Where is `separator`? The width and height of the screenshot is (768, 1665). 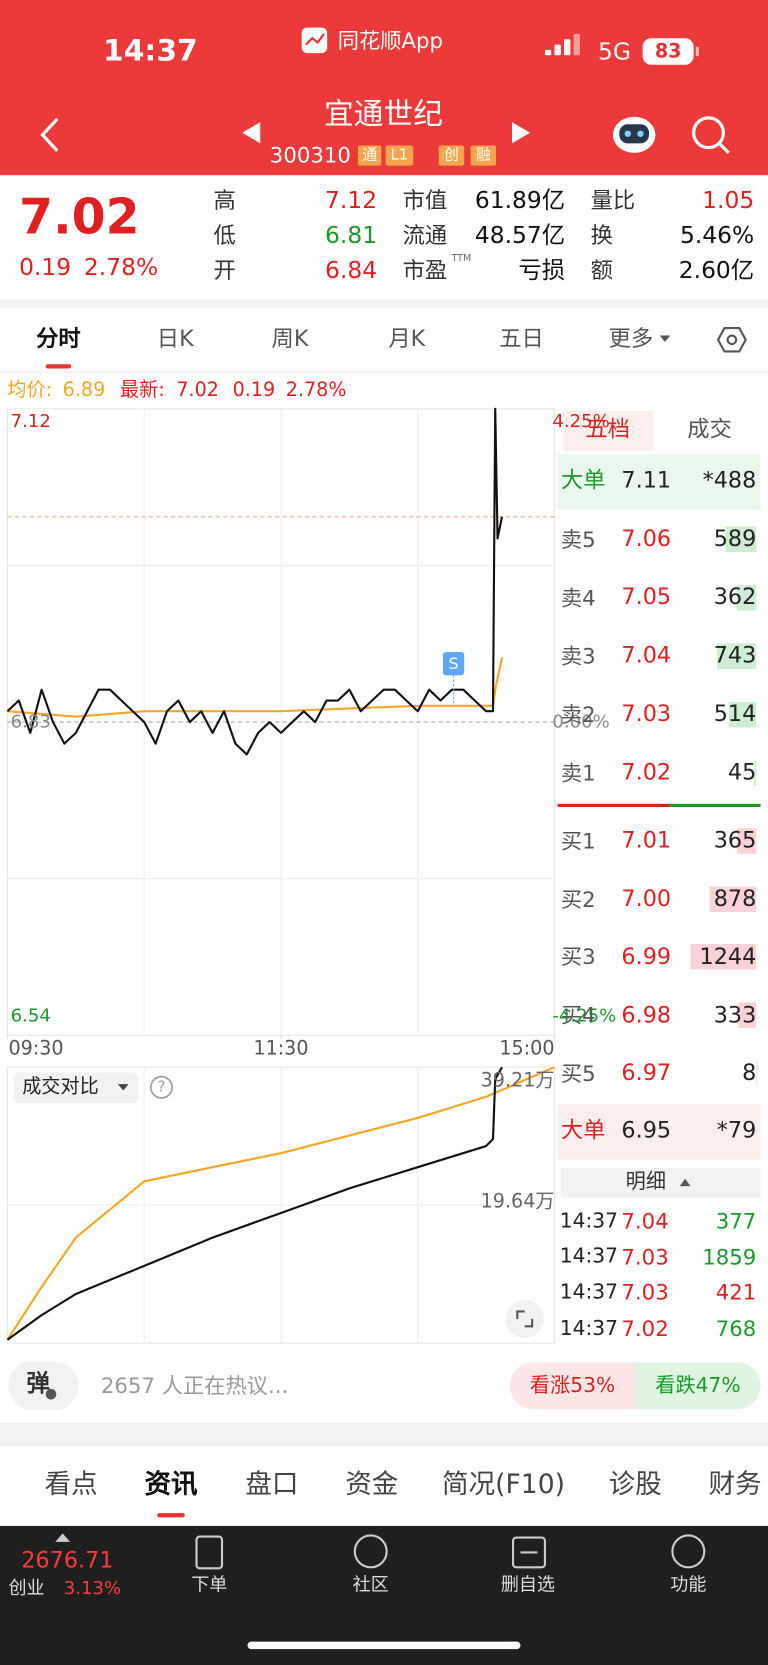
separator is located at coordinates (384, 303).